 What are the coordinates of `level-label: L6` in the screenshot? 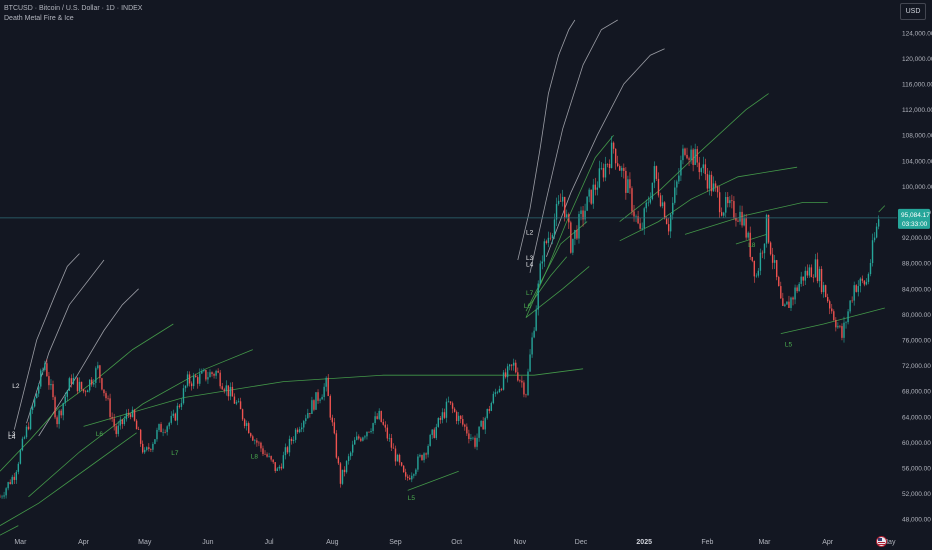 It's located at (528, 306).